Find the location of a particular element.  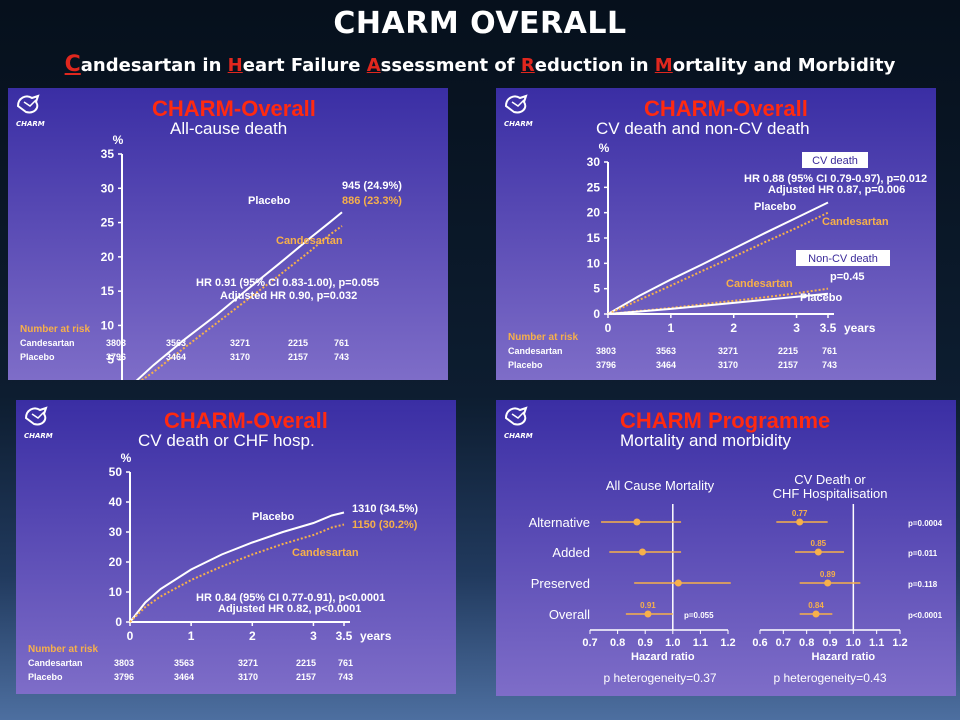

hr-annotation: HR 0.84 (95% CI 0.77-0.91), p<0.0001 is located at coordinates (290, 598).